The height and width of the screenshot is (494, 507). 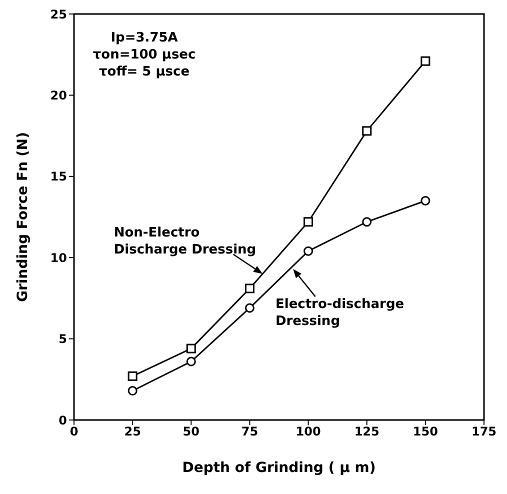 What do you see at coordinates (279, 468) in the screenshot?
I see `x-axis-title: Depth of Grinding ( μ m)` at bounding box center [279, 468].